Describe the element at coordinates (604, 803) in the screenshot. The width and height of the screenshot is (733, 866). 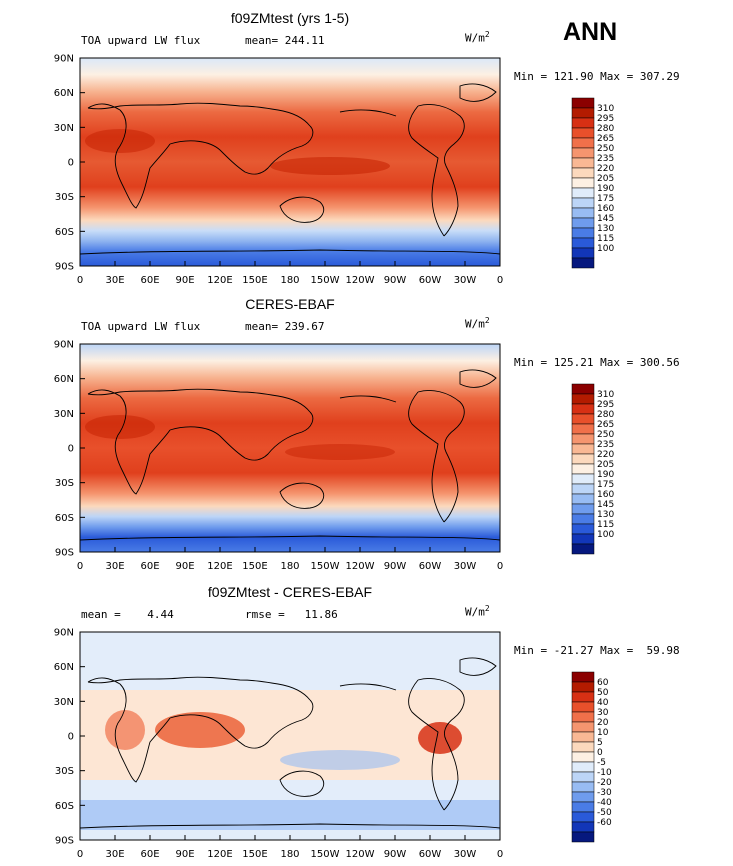
I see `colorbar-label: -40` at that location.